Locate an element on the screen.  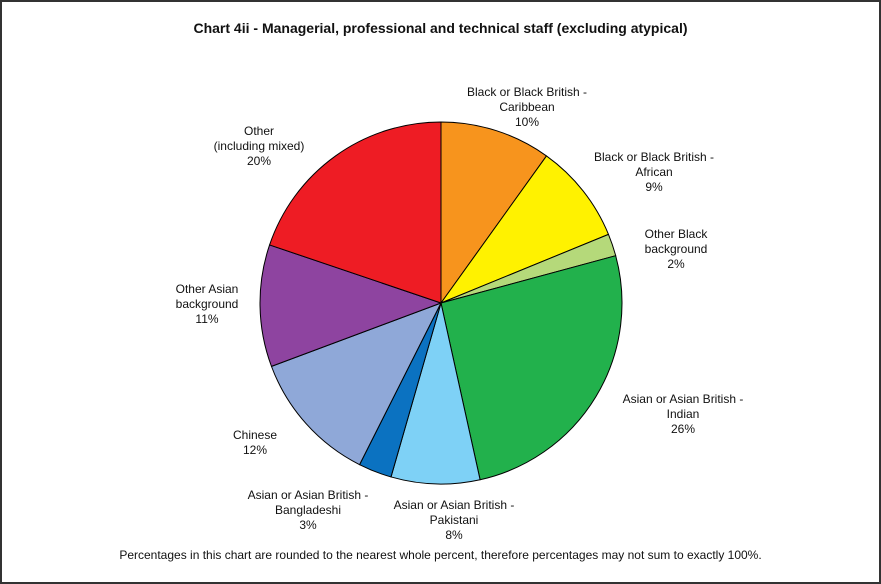
slice-label: Asian or Asian British -Indian 26% is located at coordinates (683, 414).